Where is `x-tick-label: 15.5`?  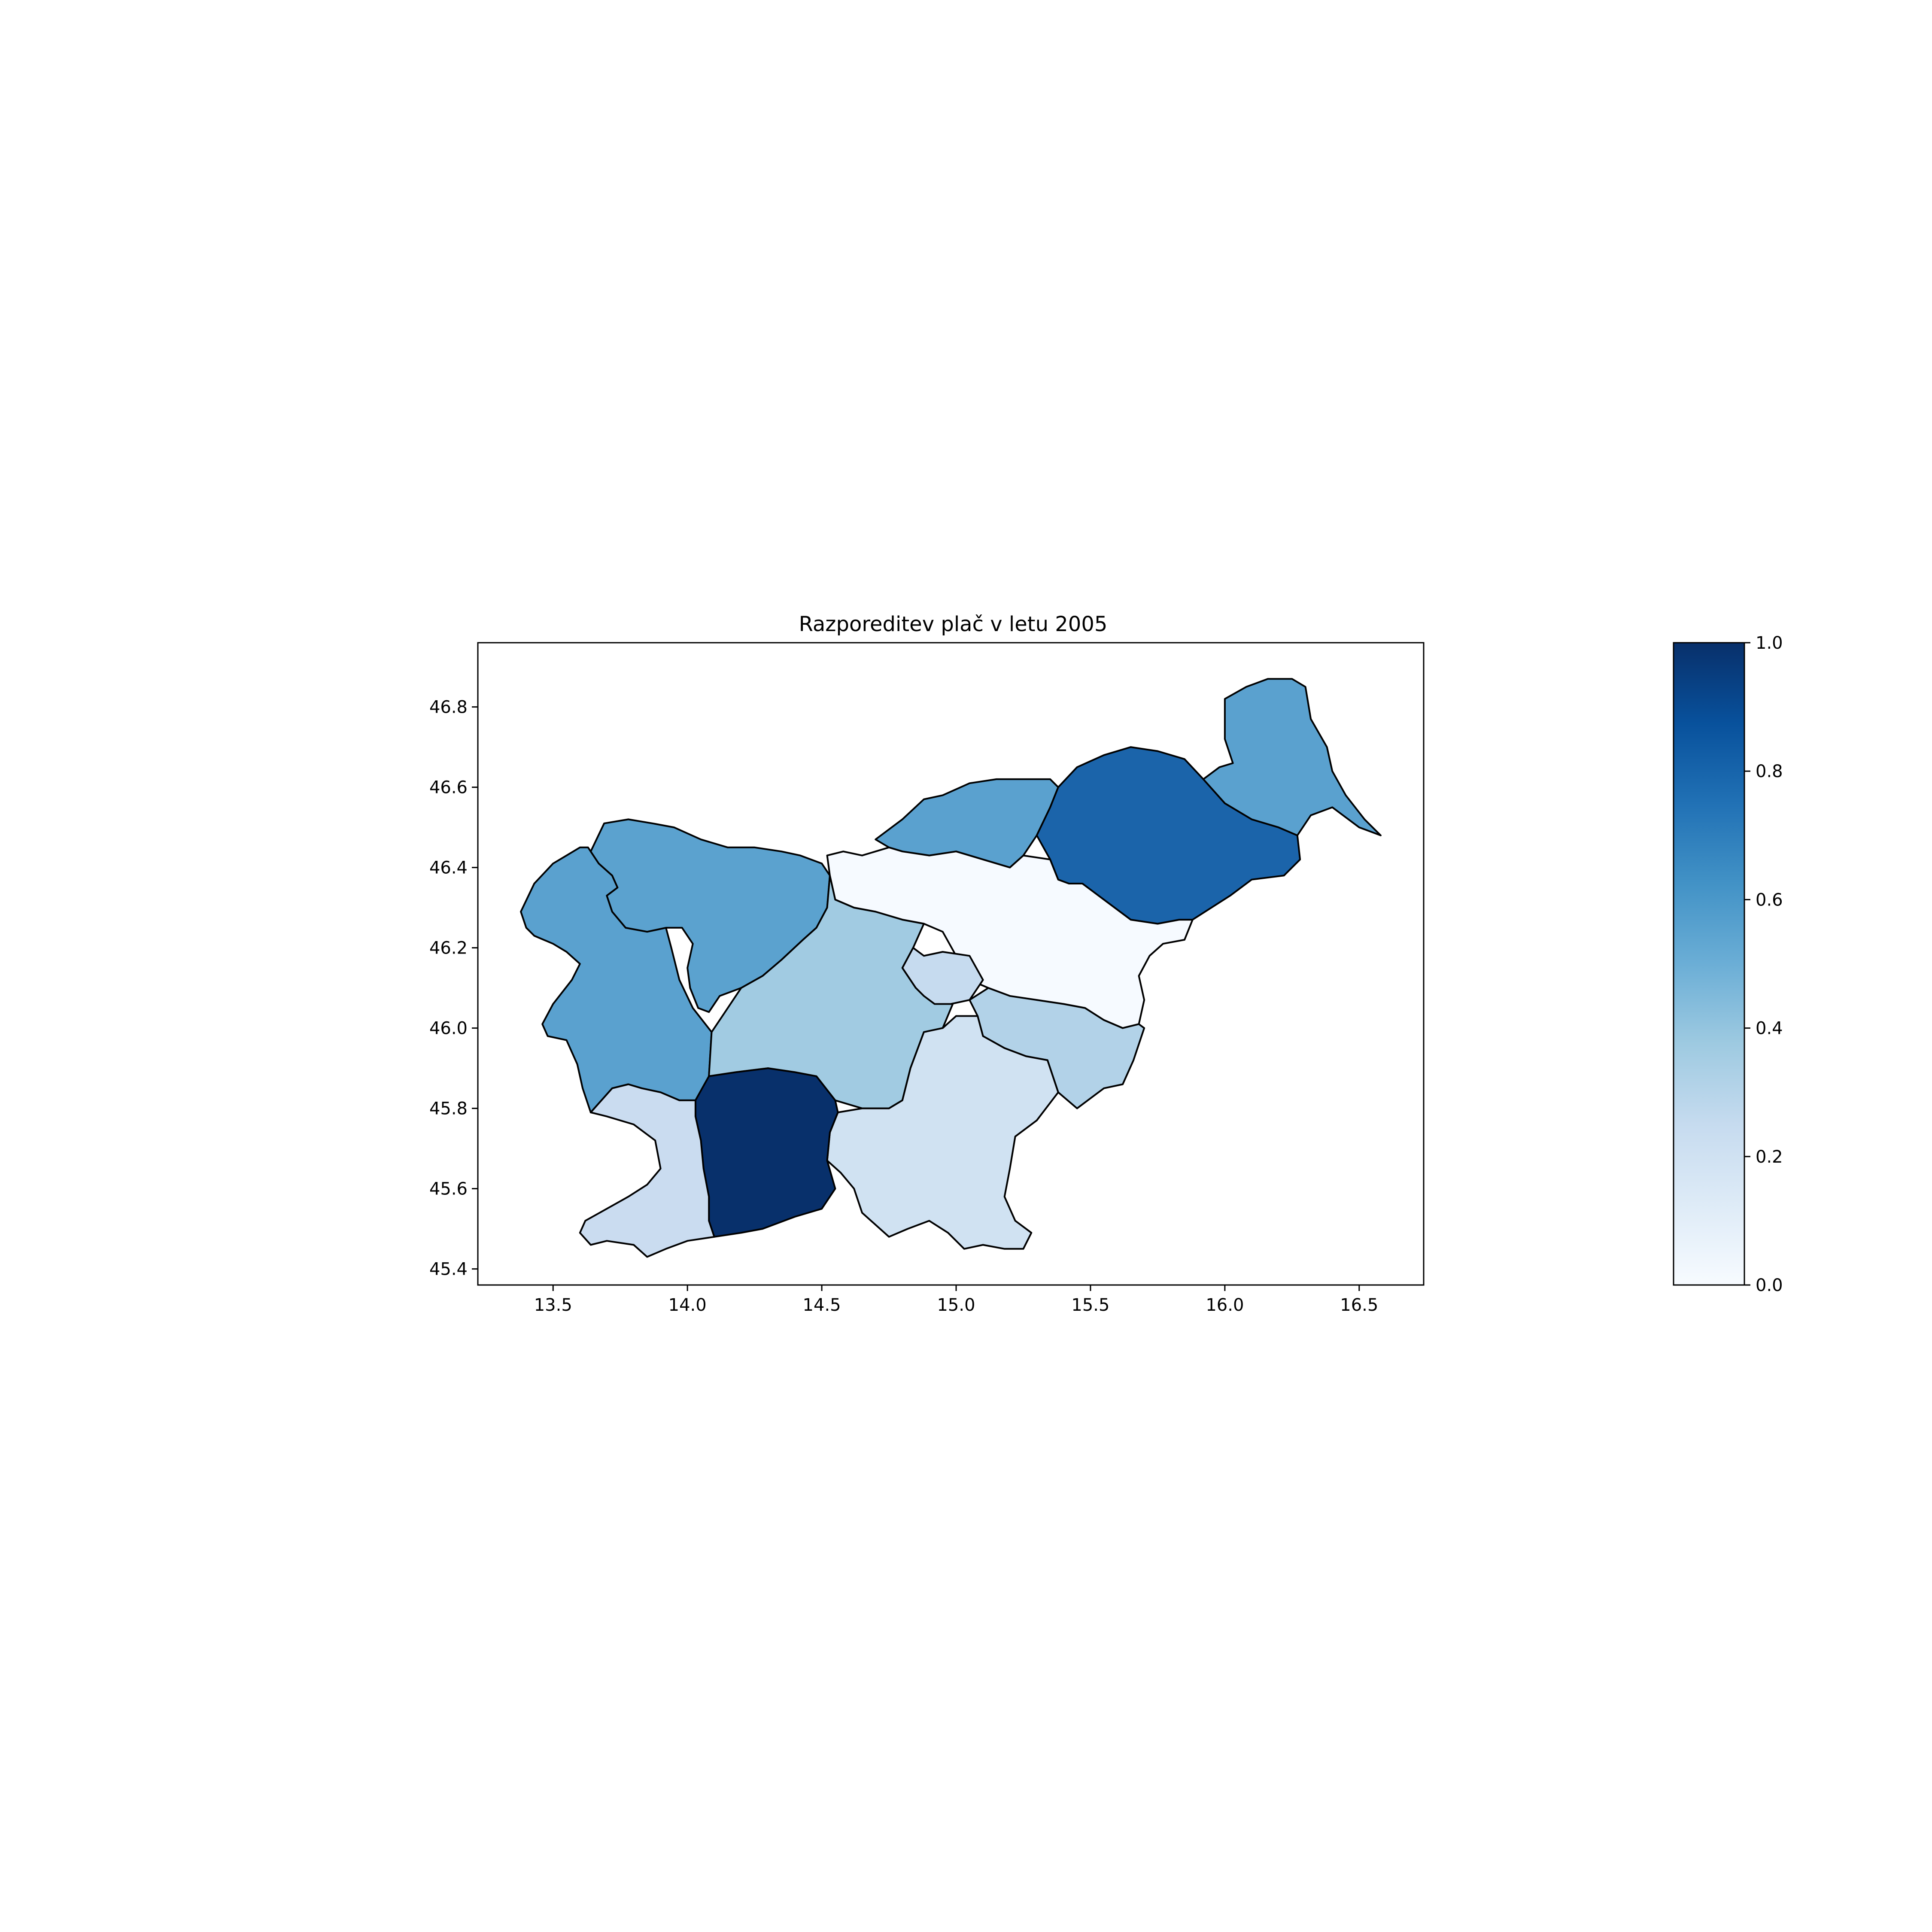
x-tick-label: 15.5 is located at coordinates (1090, 1305).